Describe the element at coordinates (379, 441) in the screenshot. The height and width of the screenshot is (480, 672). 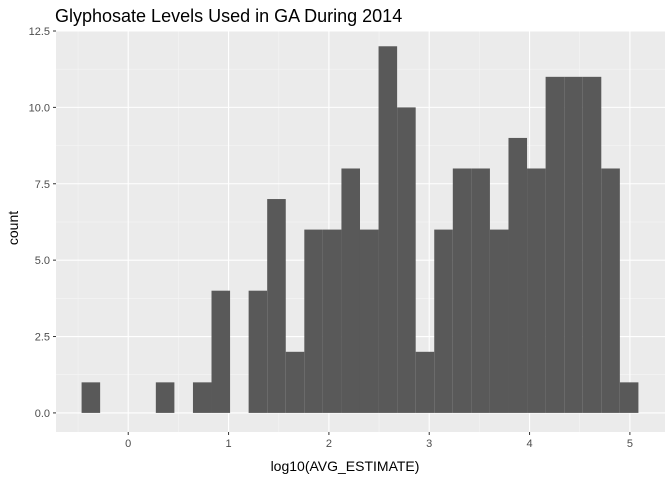
I see `x-axis: 0 1 2 3 4 5` at that location.